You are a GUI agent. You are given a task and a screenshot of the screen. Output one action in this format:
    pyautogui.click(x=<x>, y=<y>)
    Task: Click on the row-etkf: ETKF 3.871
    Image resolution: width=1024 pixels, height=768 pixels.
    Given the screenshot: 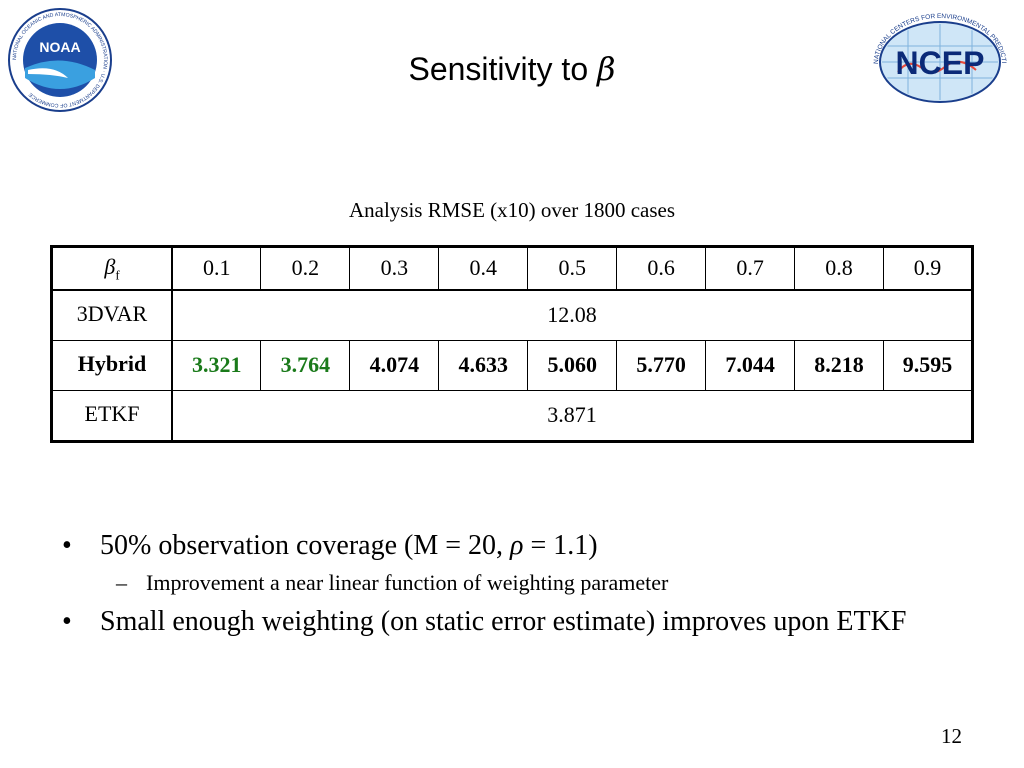 What is the action you would take?
    pyautogui.click(x=512, y=416)
    